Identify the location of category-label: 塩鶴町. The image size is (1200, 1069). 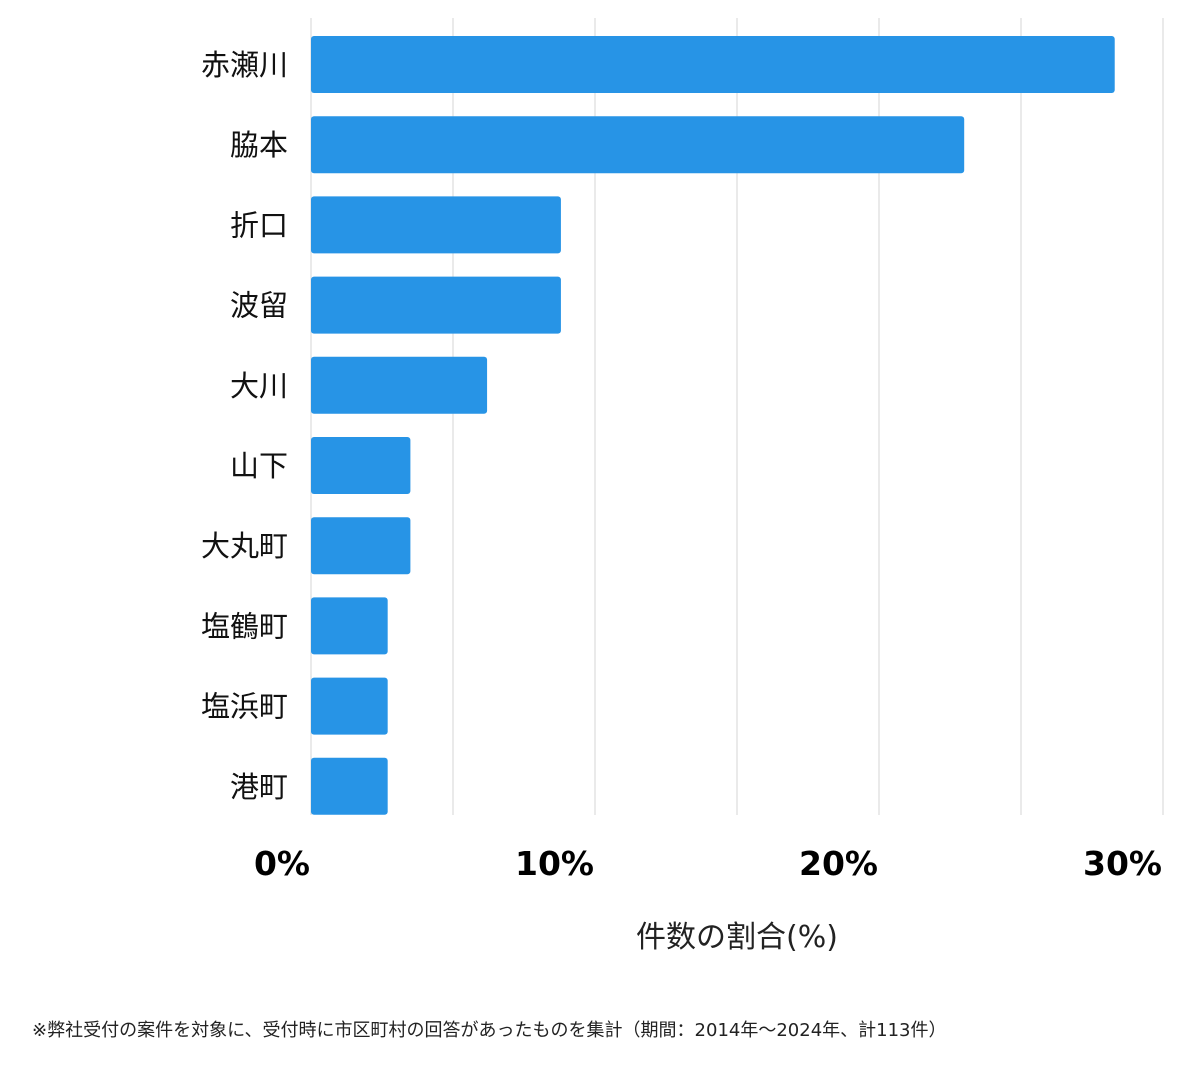
(244, 626).